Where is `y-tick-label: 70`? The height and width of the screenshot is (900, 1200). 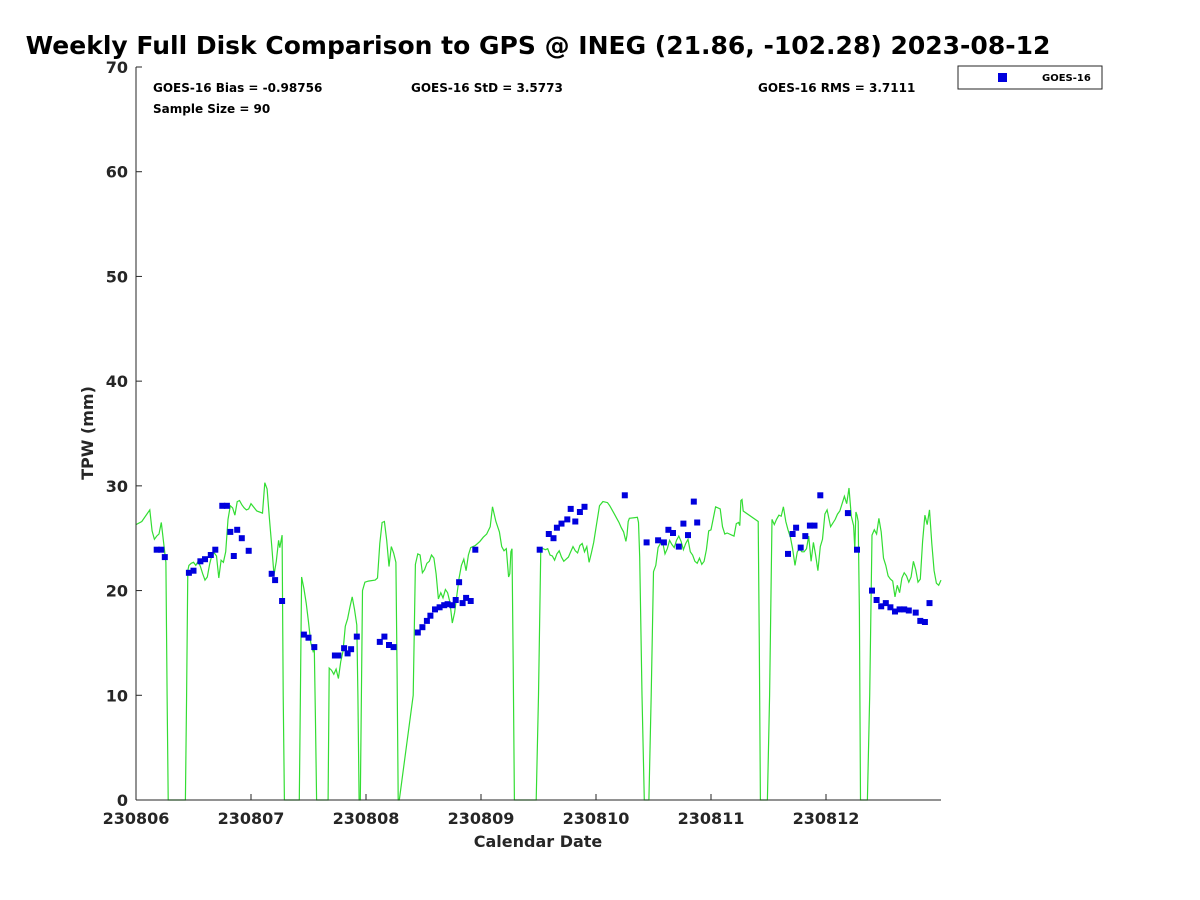
y-tick-label: 70 is located at coordinates (117, 67).